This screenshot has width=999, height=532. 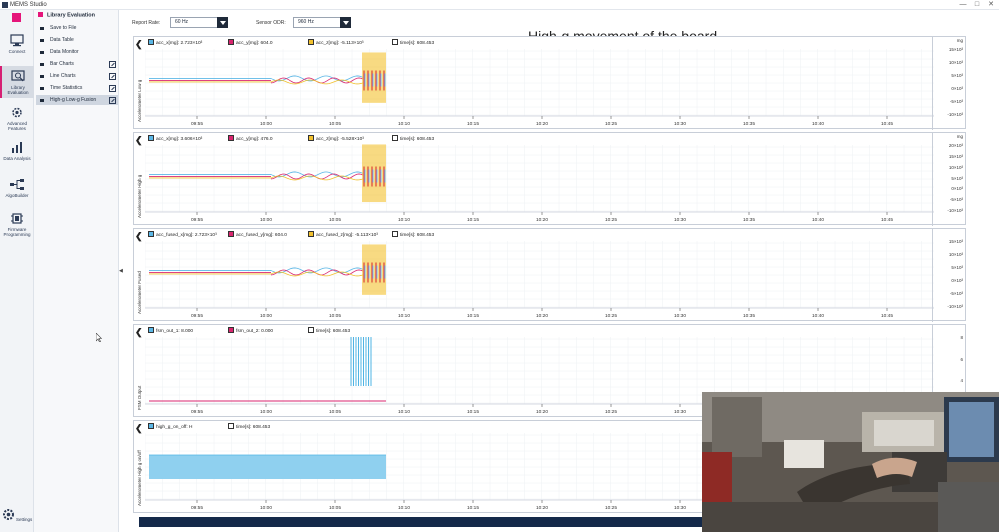 What do you see at coordinates (680, 124) in the screenshot?
I see `time-tick-label: 10:30` at bounding box center [680, 124].